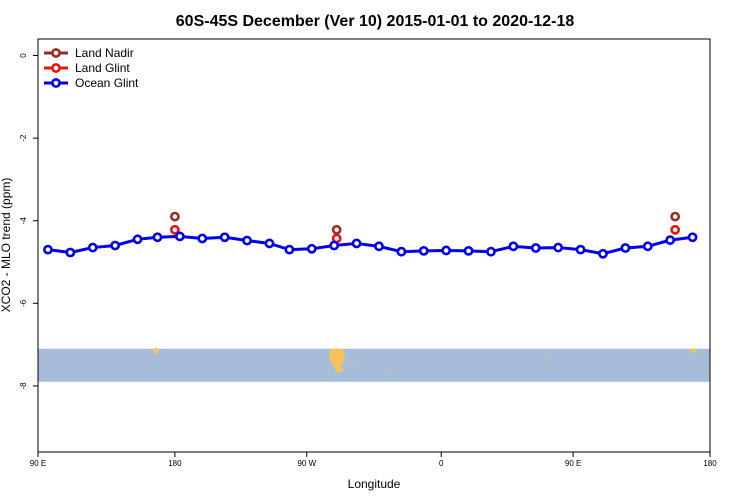  I want to click on y-axis-ticks: 0 -2 -4 -6 -8, so click(28, 221).